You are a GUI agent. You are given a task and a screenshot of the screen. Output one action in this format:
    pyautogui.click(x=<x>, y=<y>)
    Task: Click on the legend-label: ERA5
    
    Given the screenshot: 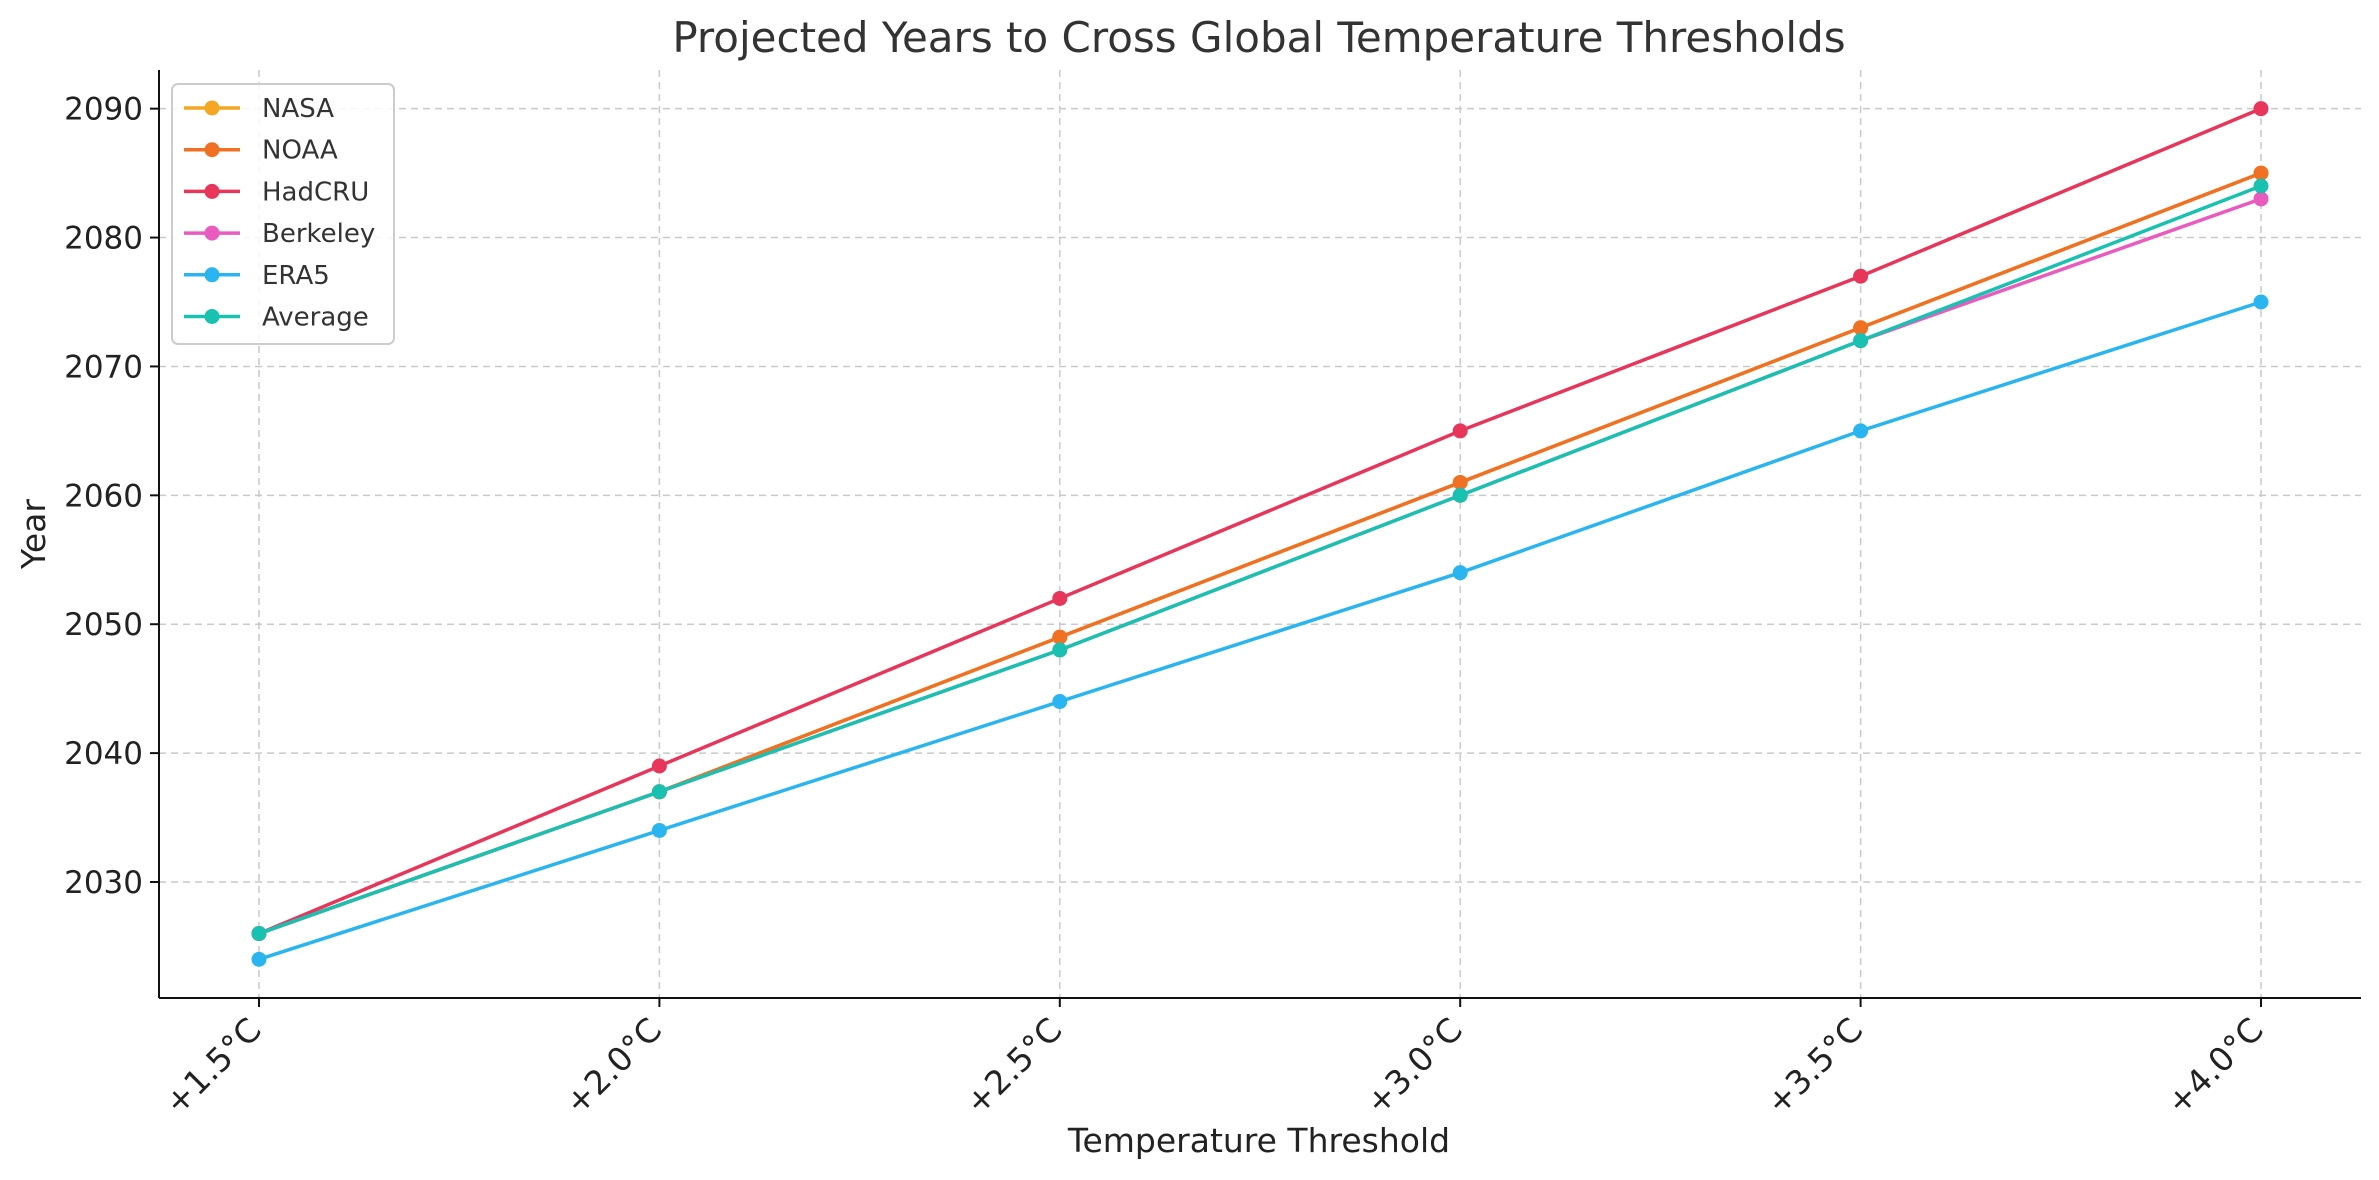 What is the action you would take?
    pyautogui.click(x=296, y=276)
    